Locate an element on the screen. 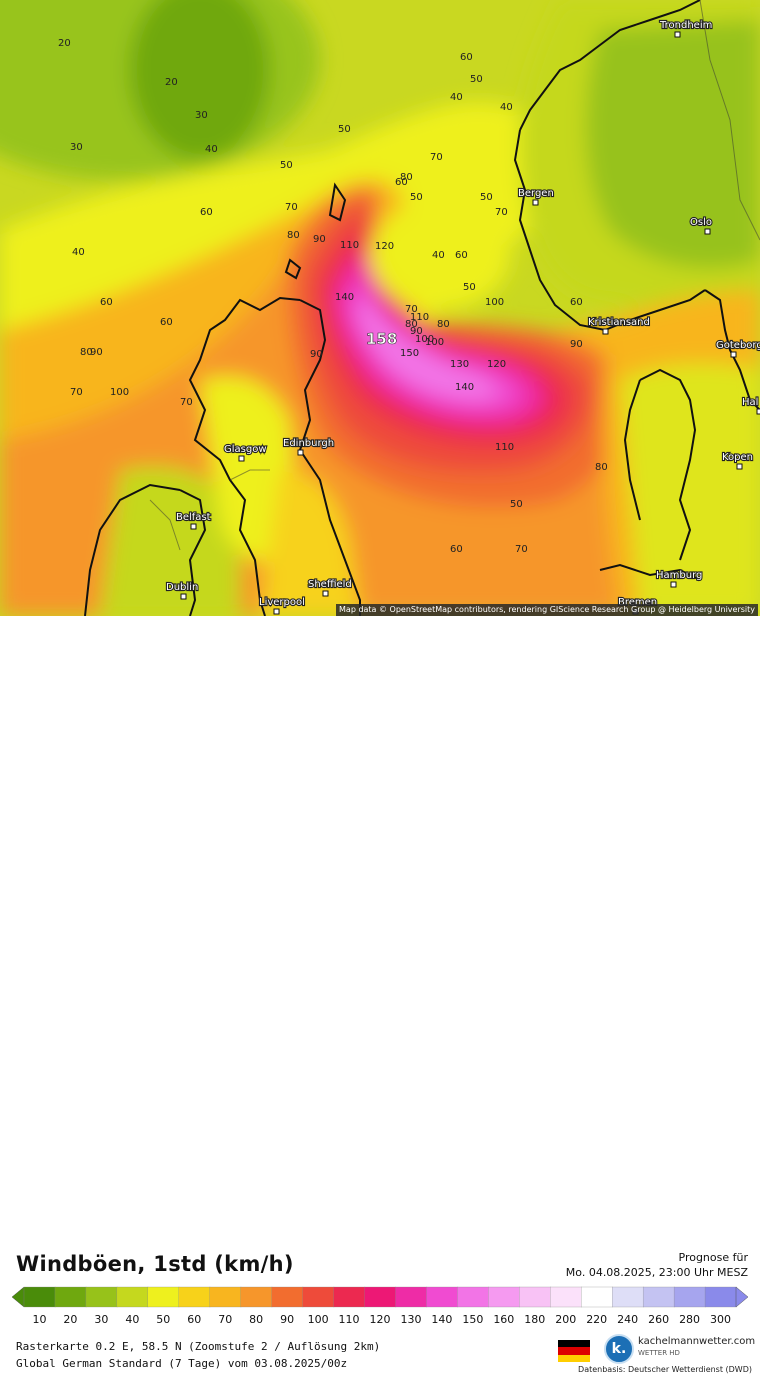  city-name: Glasgow is located at coordinates (245, 449).